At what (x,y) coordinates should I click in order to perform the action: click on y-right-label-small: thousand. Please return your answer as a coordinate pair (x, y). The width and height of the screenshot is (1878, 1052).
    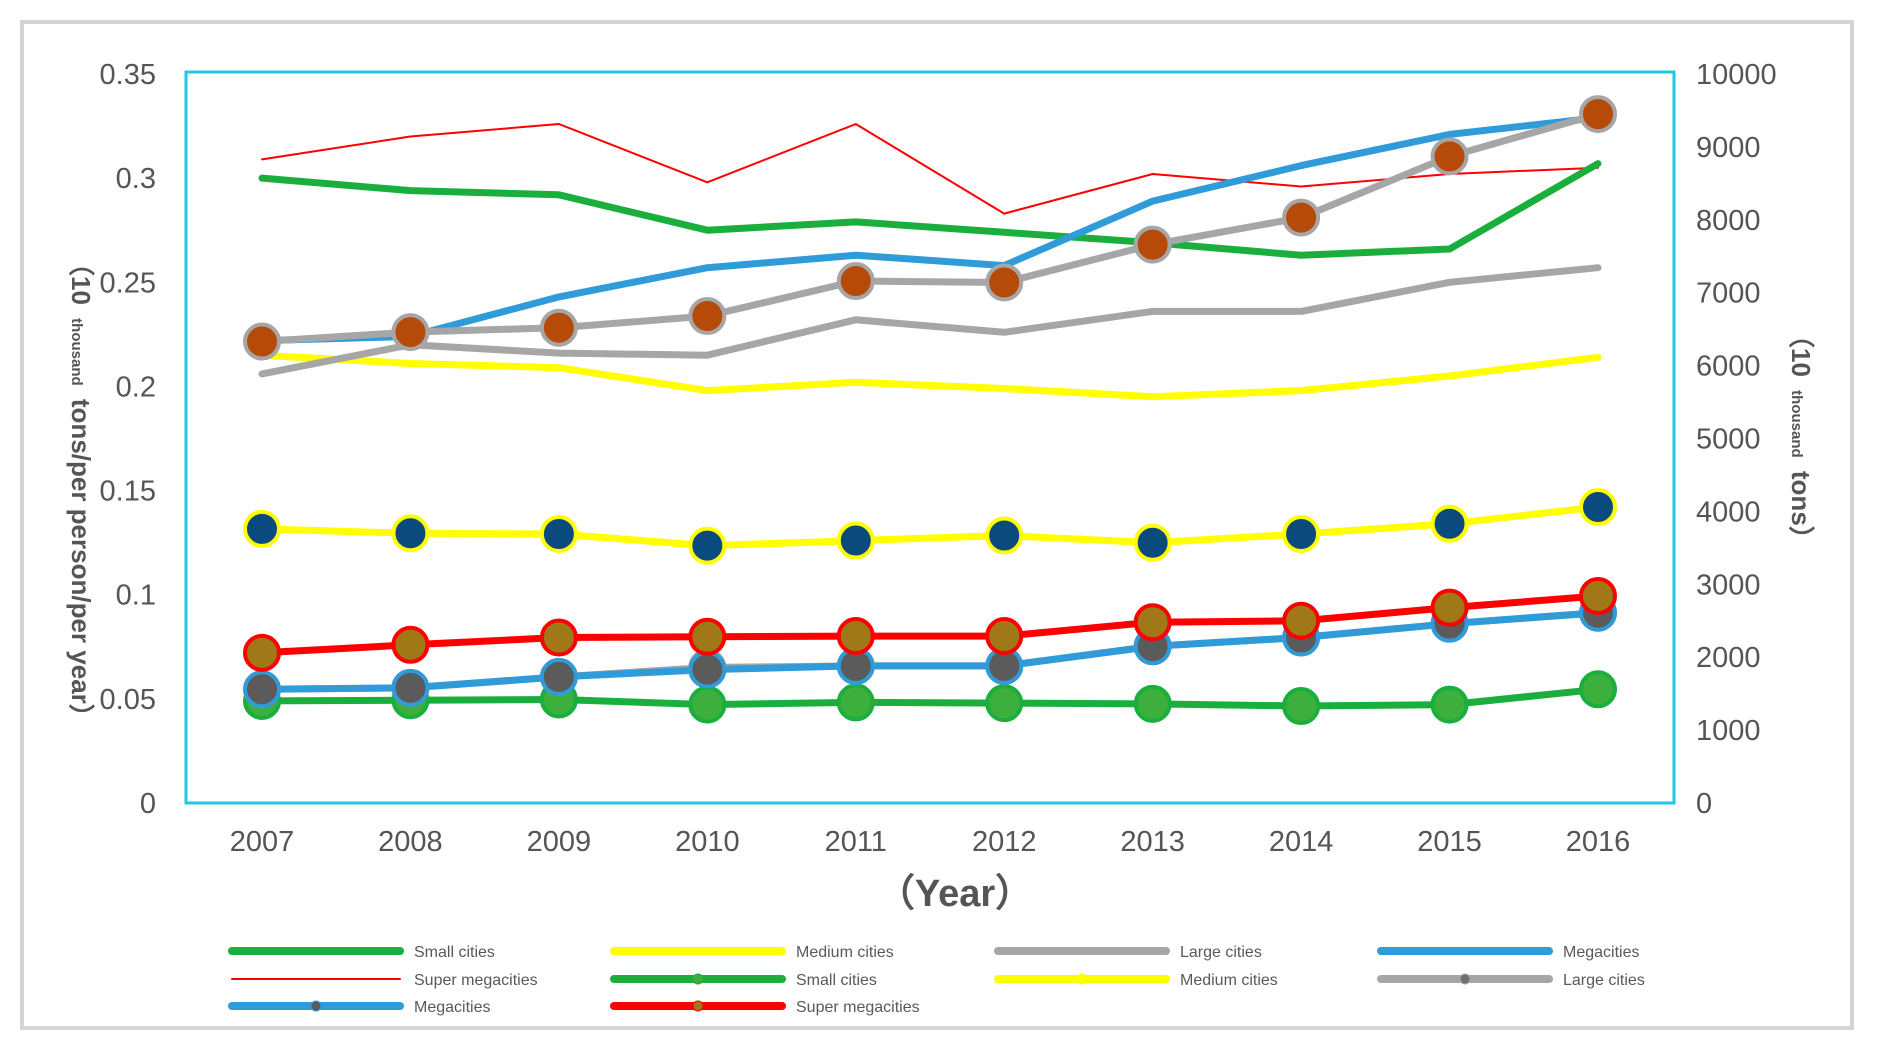
    Looking at the image, I should click on (1796, 424).